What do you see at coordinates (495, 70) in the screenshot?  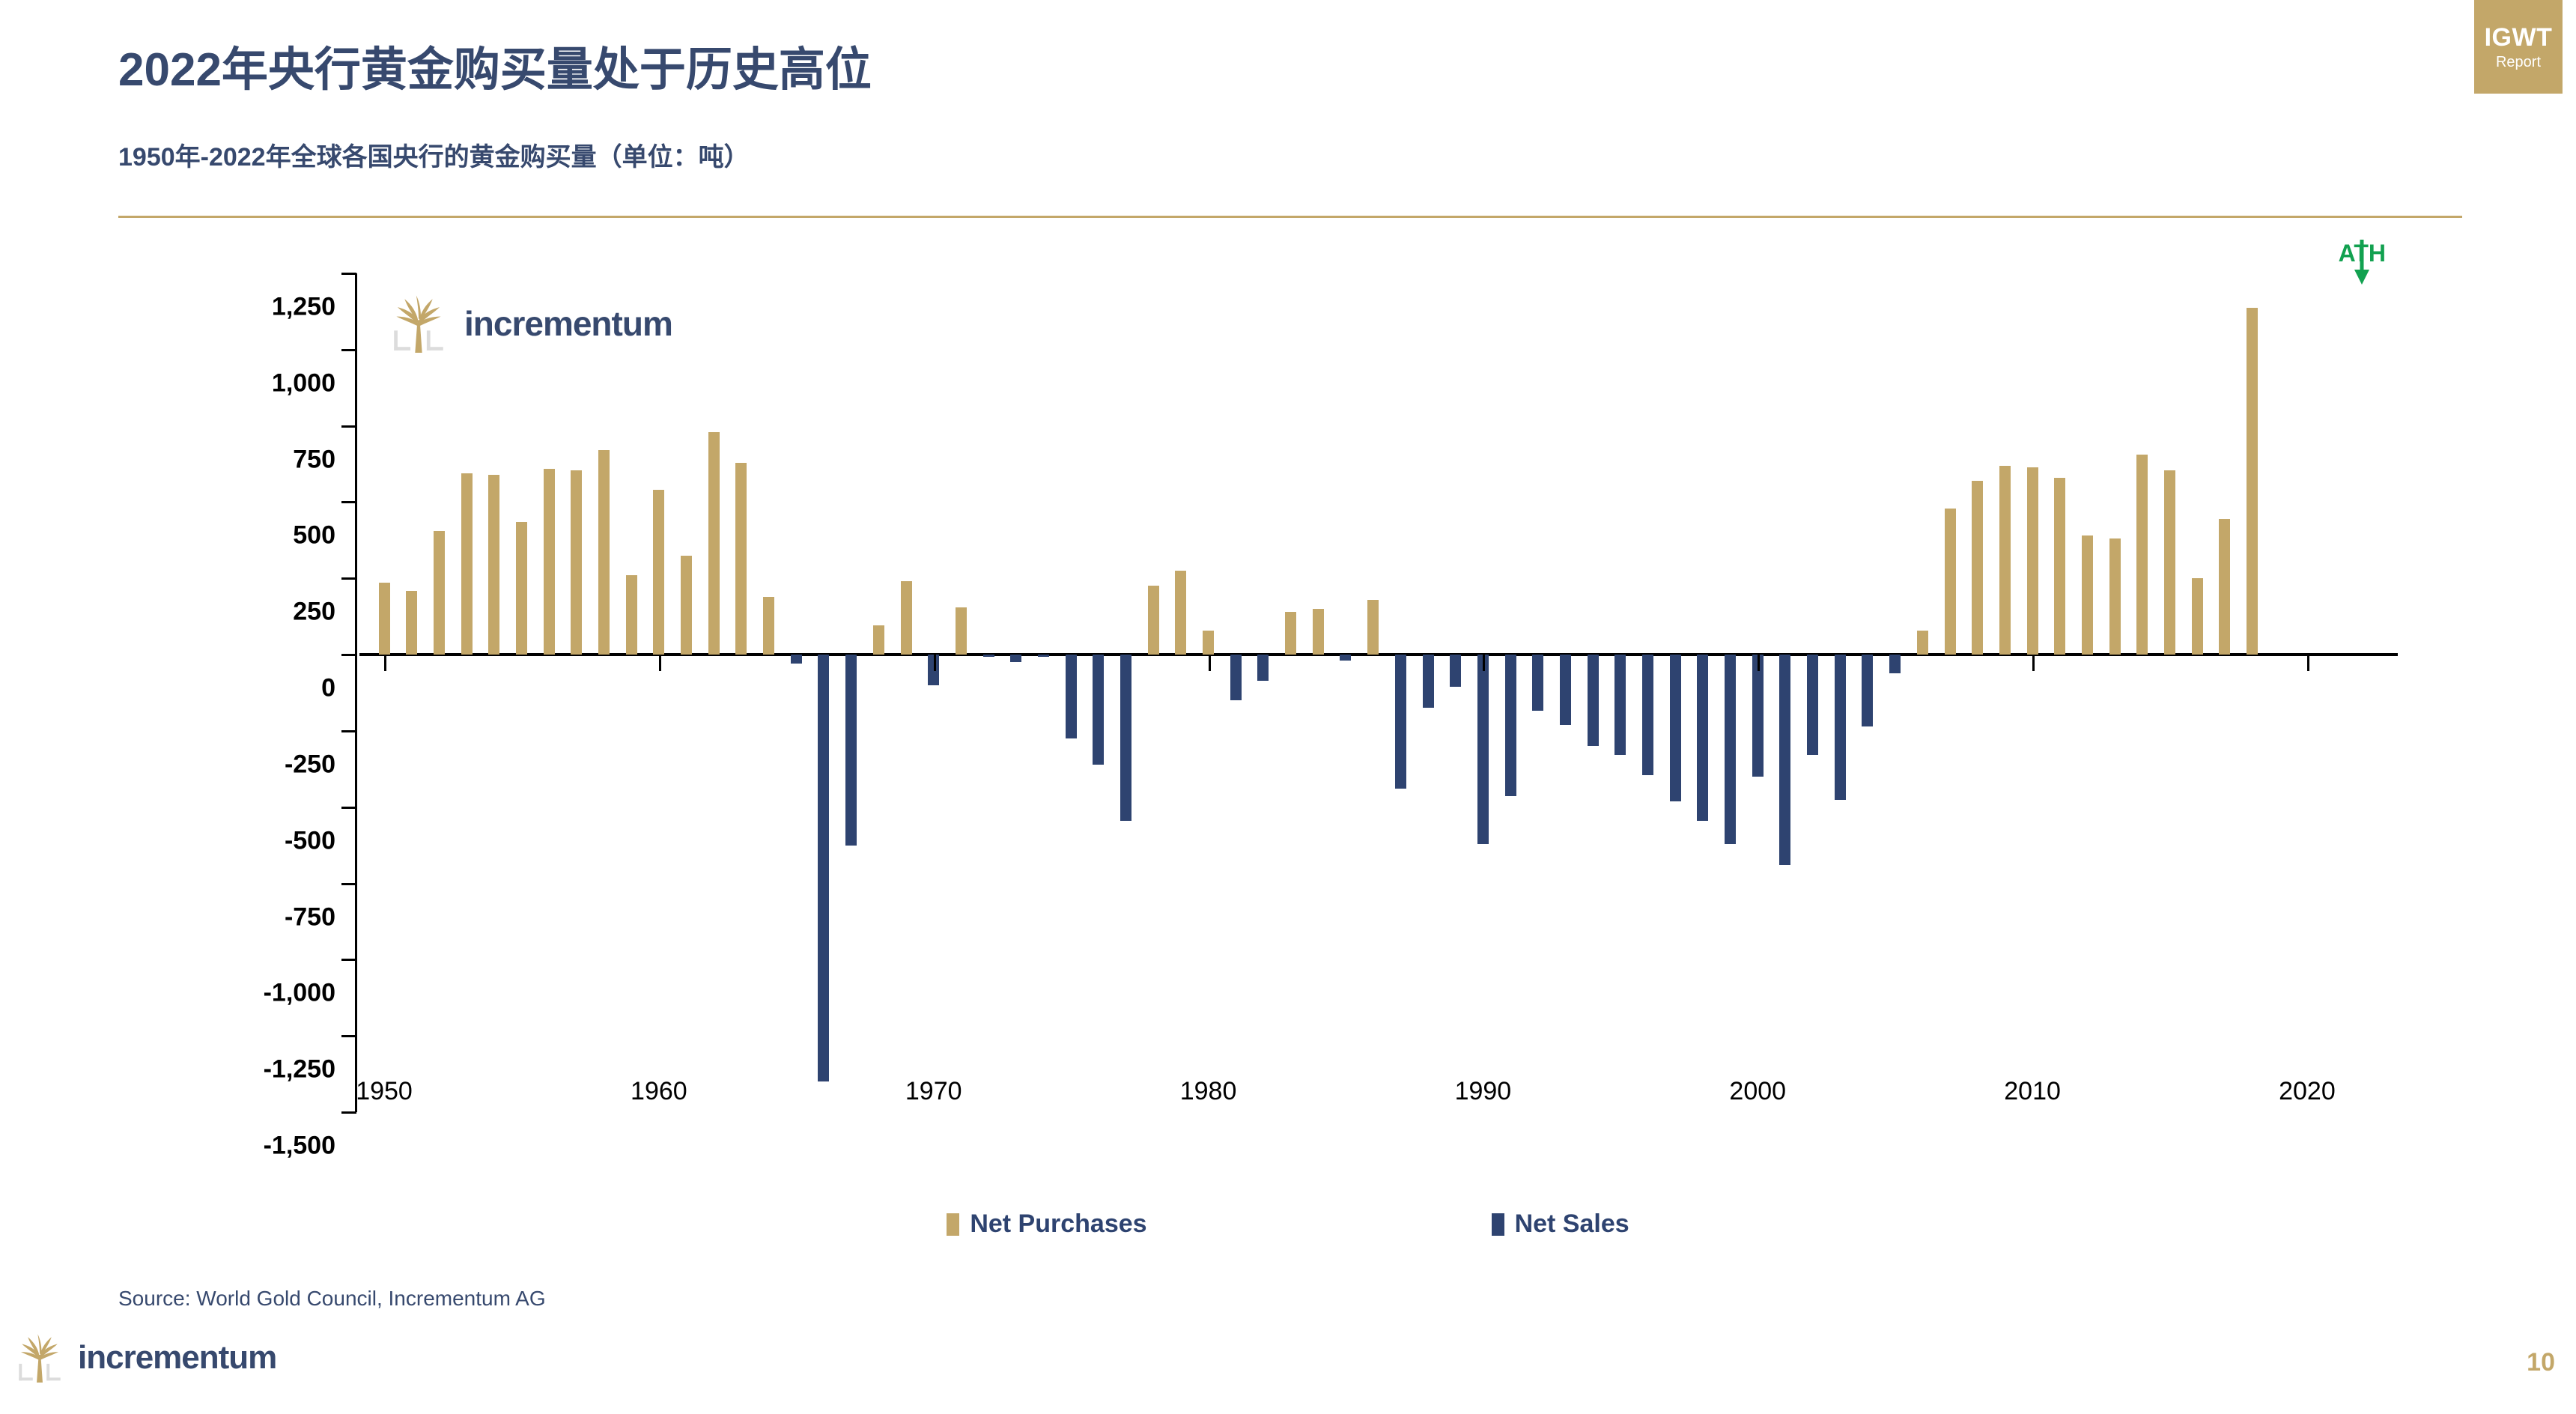 I see `page-title: 2022年央行黄金购买量处于历史高位` at bounding box center [495, 70].